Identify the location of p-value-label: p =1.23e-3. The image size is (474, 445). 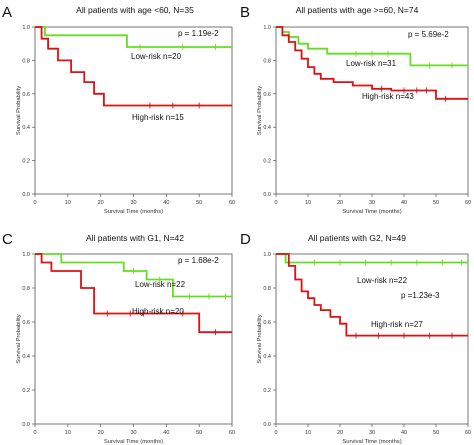
(420, 295).